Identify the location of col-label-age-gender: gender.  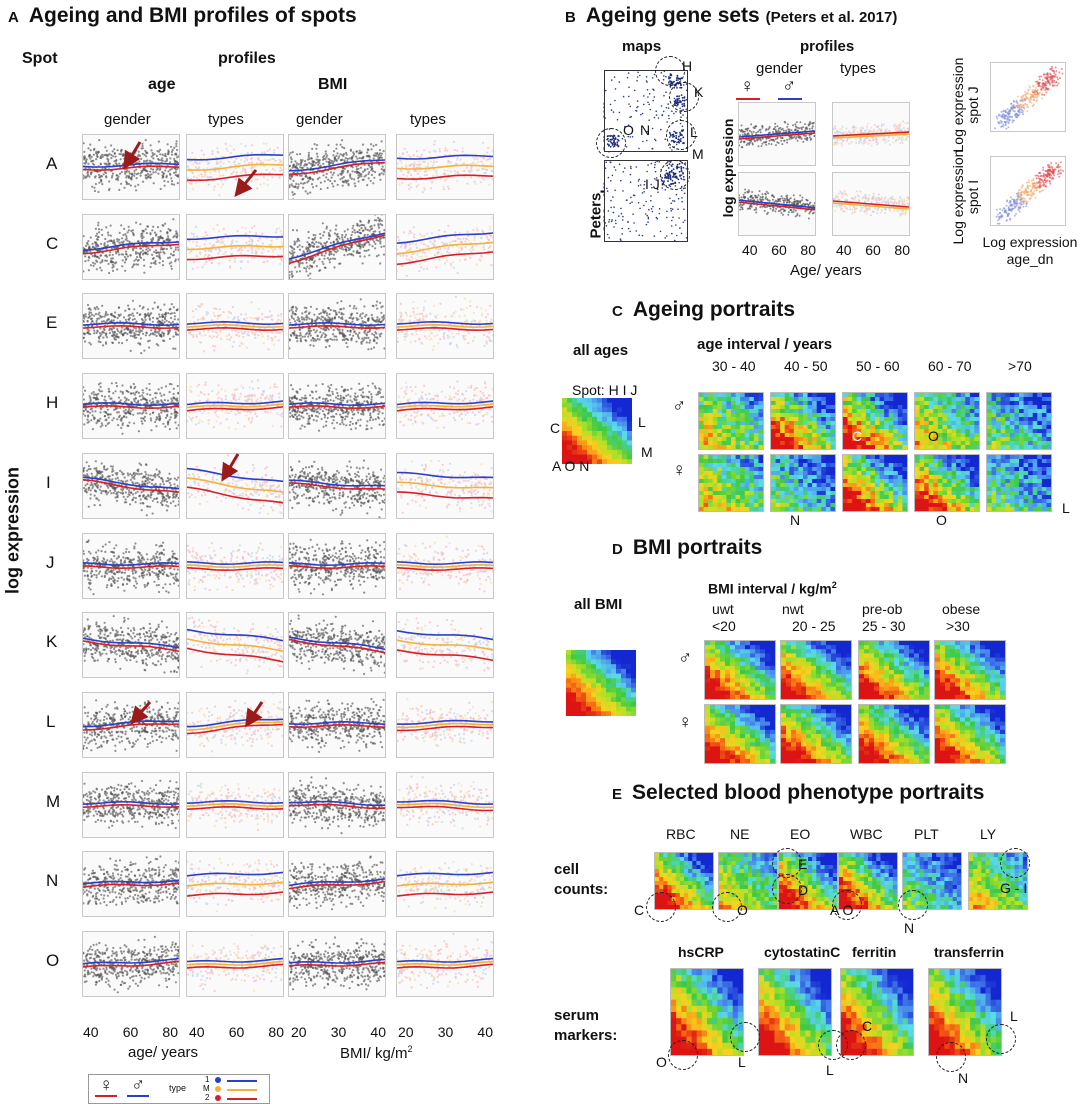
(127, 119).